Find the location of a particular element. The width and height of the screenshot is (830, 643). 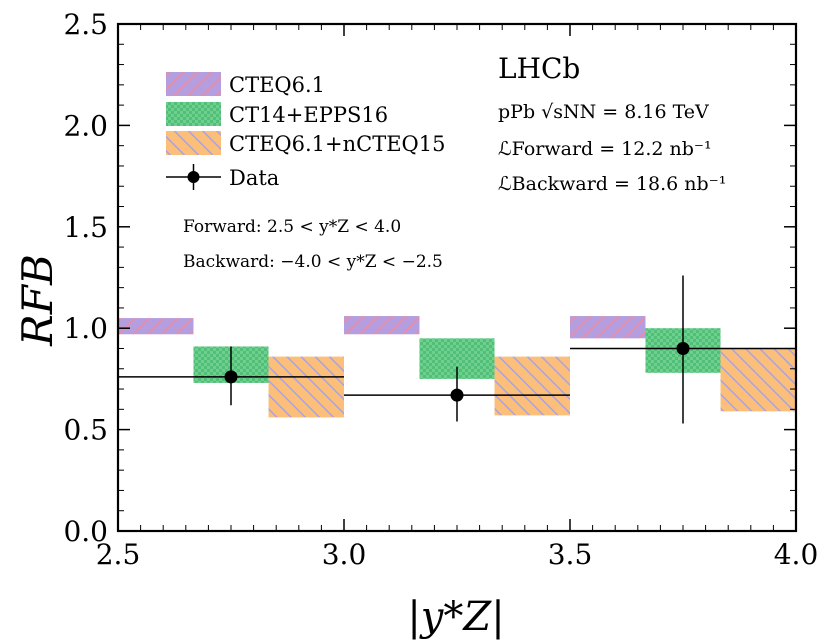

y-tick-label: 2.0 is located at coordinates (85, 125).